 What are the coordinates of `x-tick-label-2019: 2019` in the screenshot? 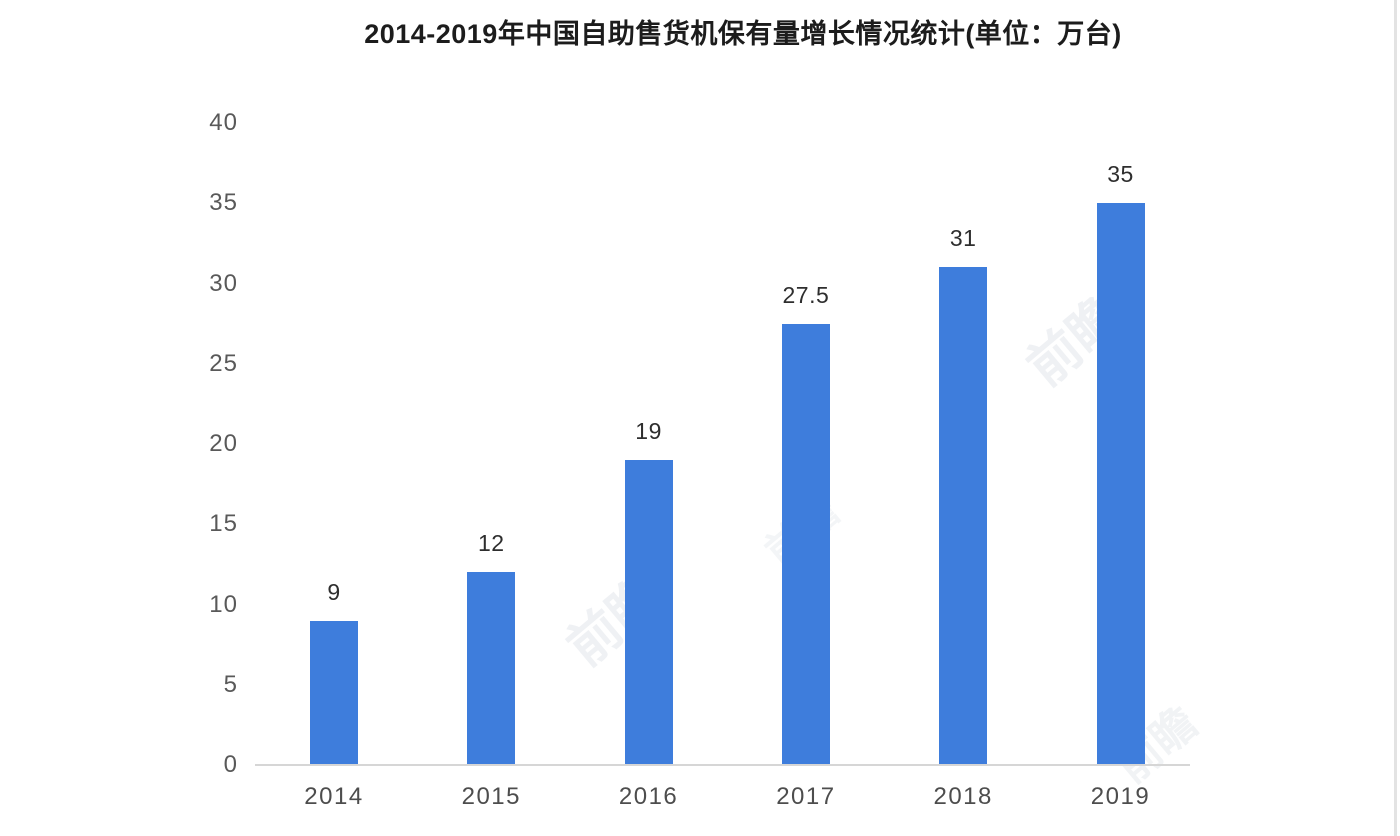 It's located at (1120, 796).